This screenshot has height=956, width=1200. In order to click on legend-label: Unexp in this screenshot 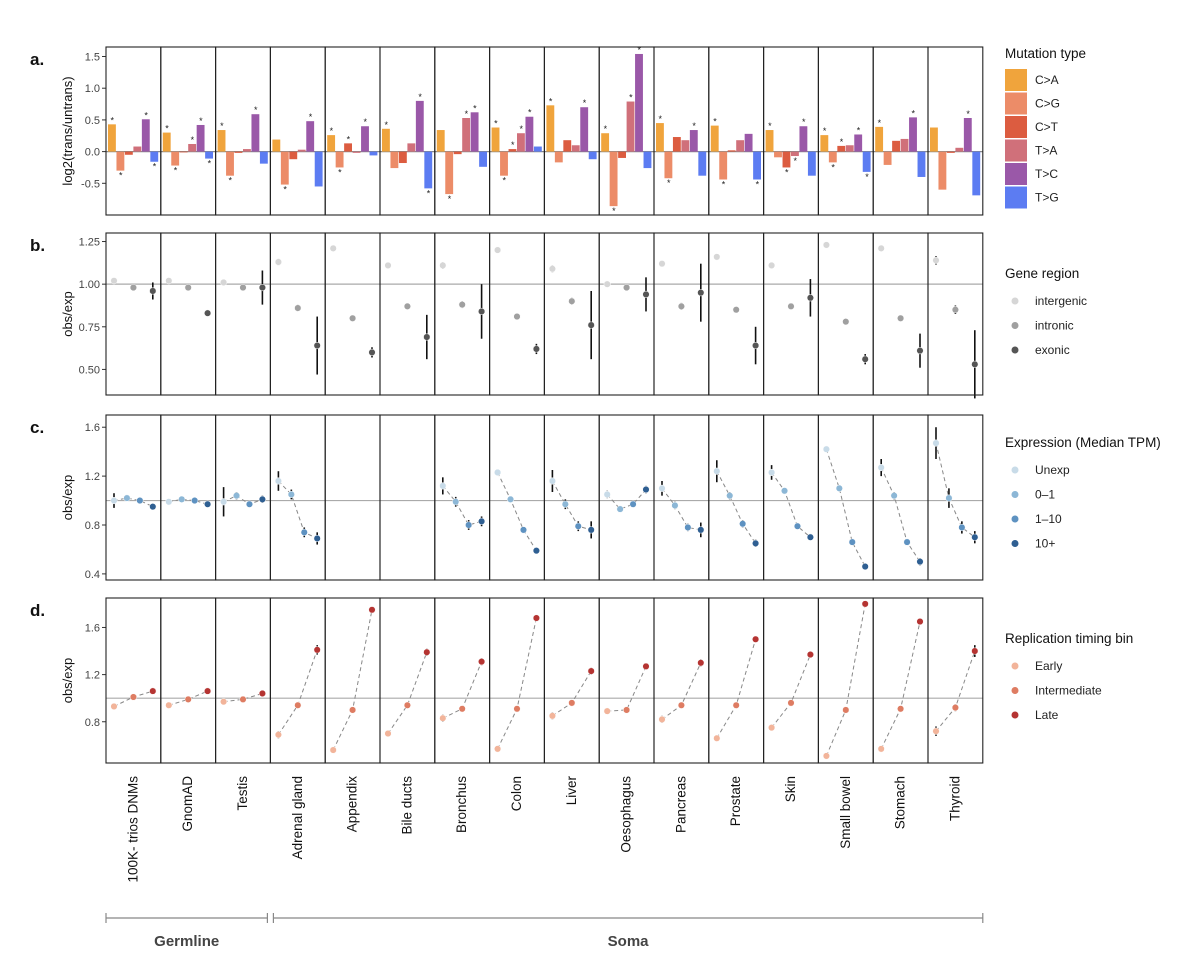, I will do `click(1052, 470)`.